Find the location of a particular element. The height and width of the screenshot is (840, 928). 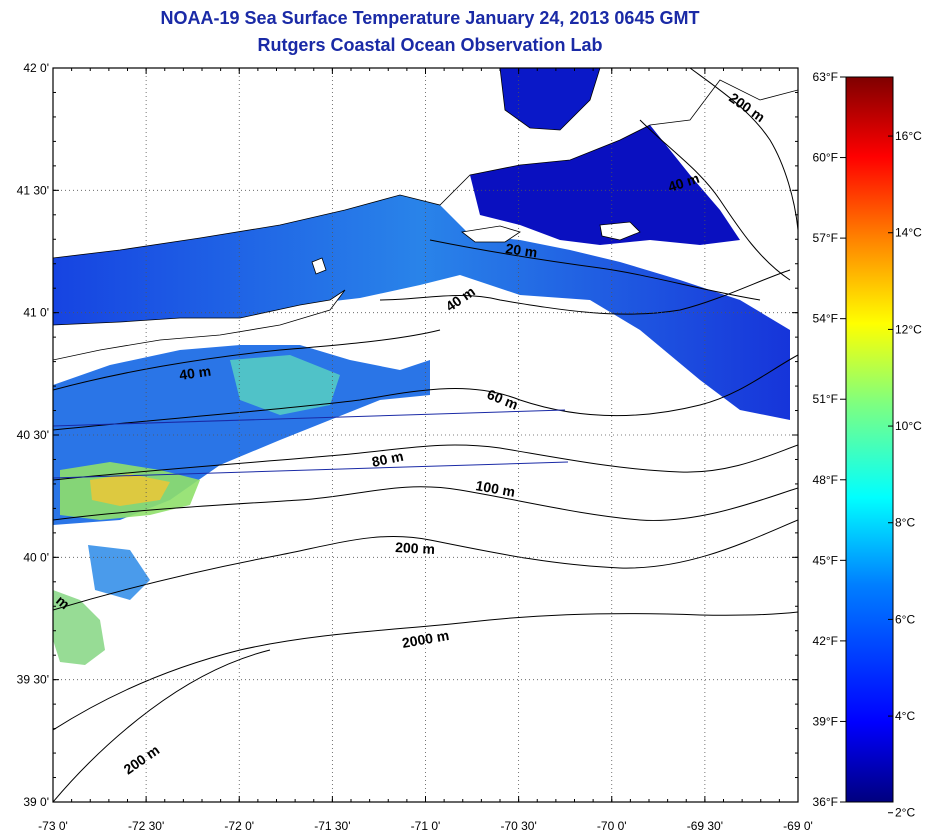

colorbar-c-label: 14°C is located at coordinates (908, 233).